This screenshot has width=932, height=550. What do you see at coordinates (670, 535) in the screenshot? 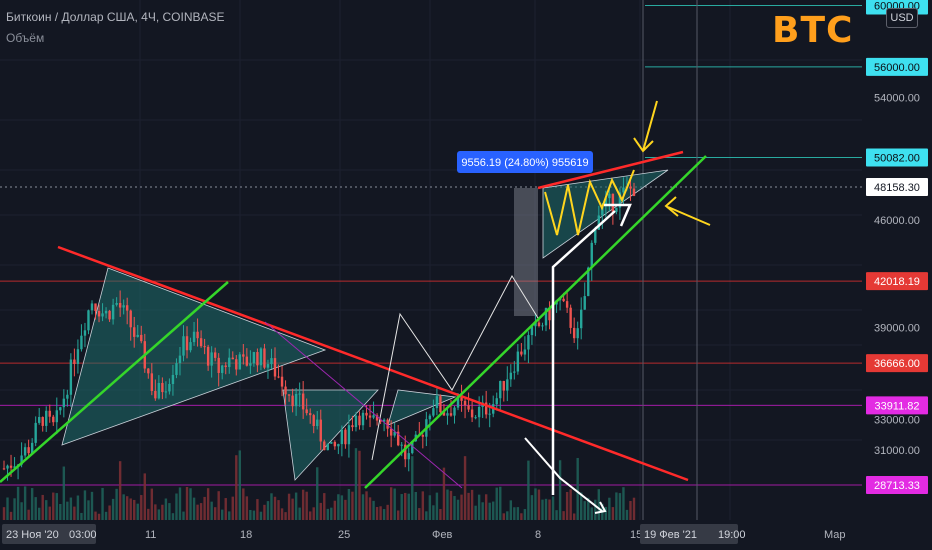
I see `time-label: 19 Фев '21` at bounding box center [670, 535].